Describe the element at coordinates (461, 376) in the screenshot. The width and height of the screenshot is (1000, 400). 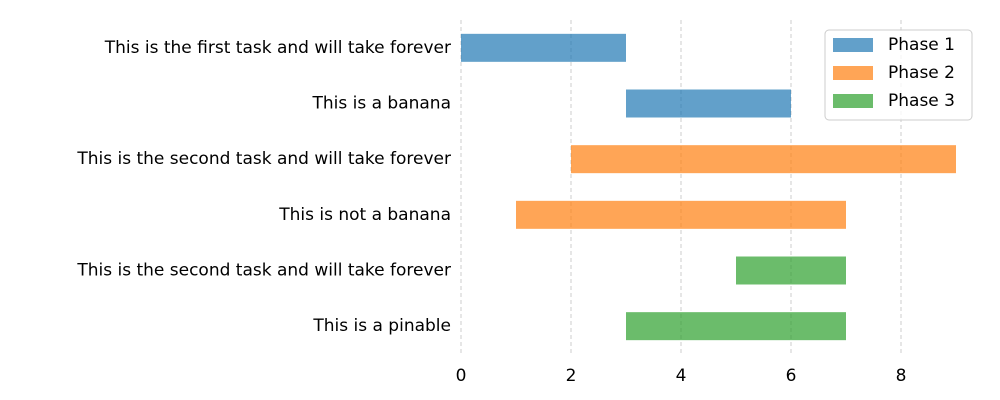
I see `x-tick-label: 0` at that location.